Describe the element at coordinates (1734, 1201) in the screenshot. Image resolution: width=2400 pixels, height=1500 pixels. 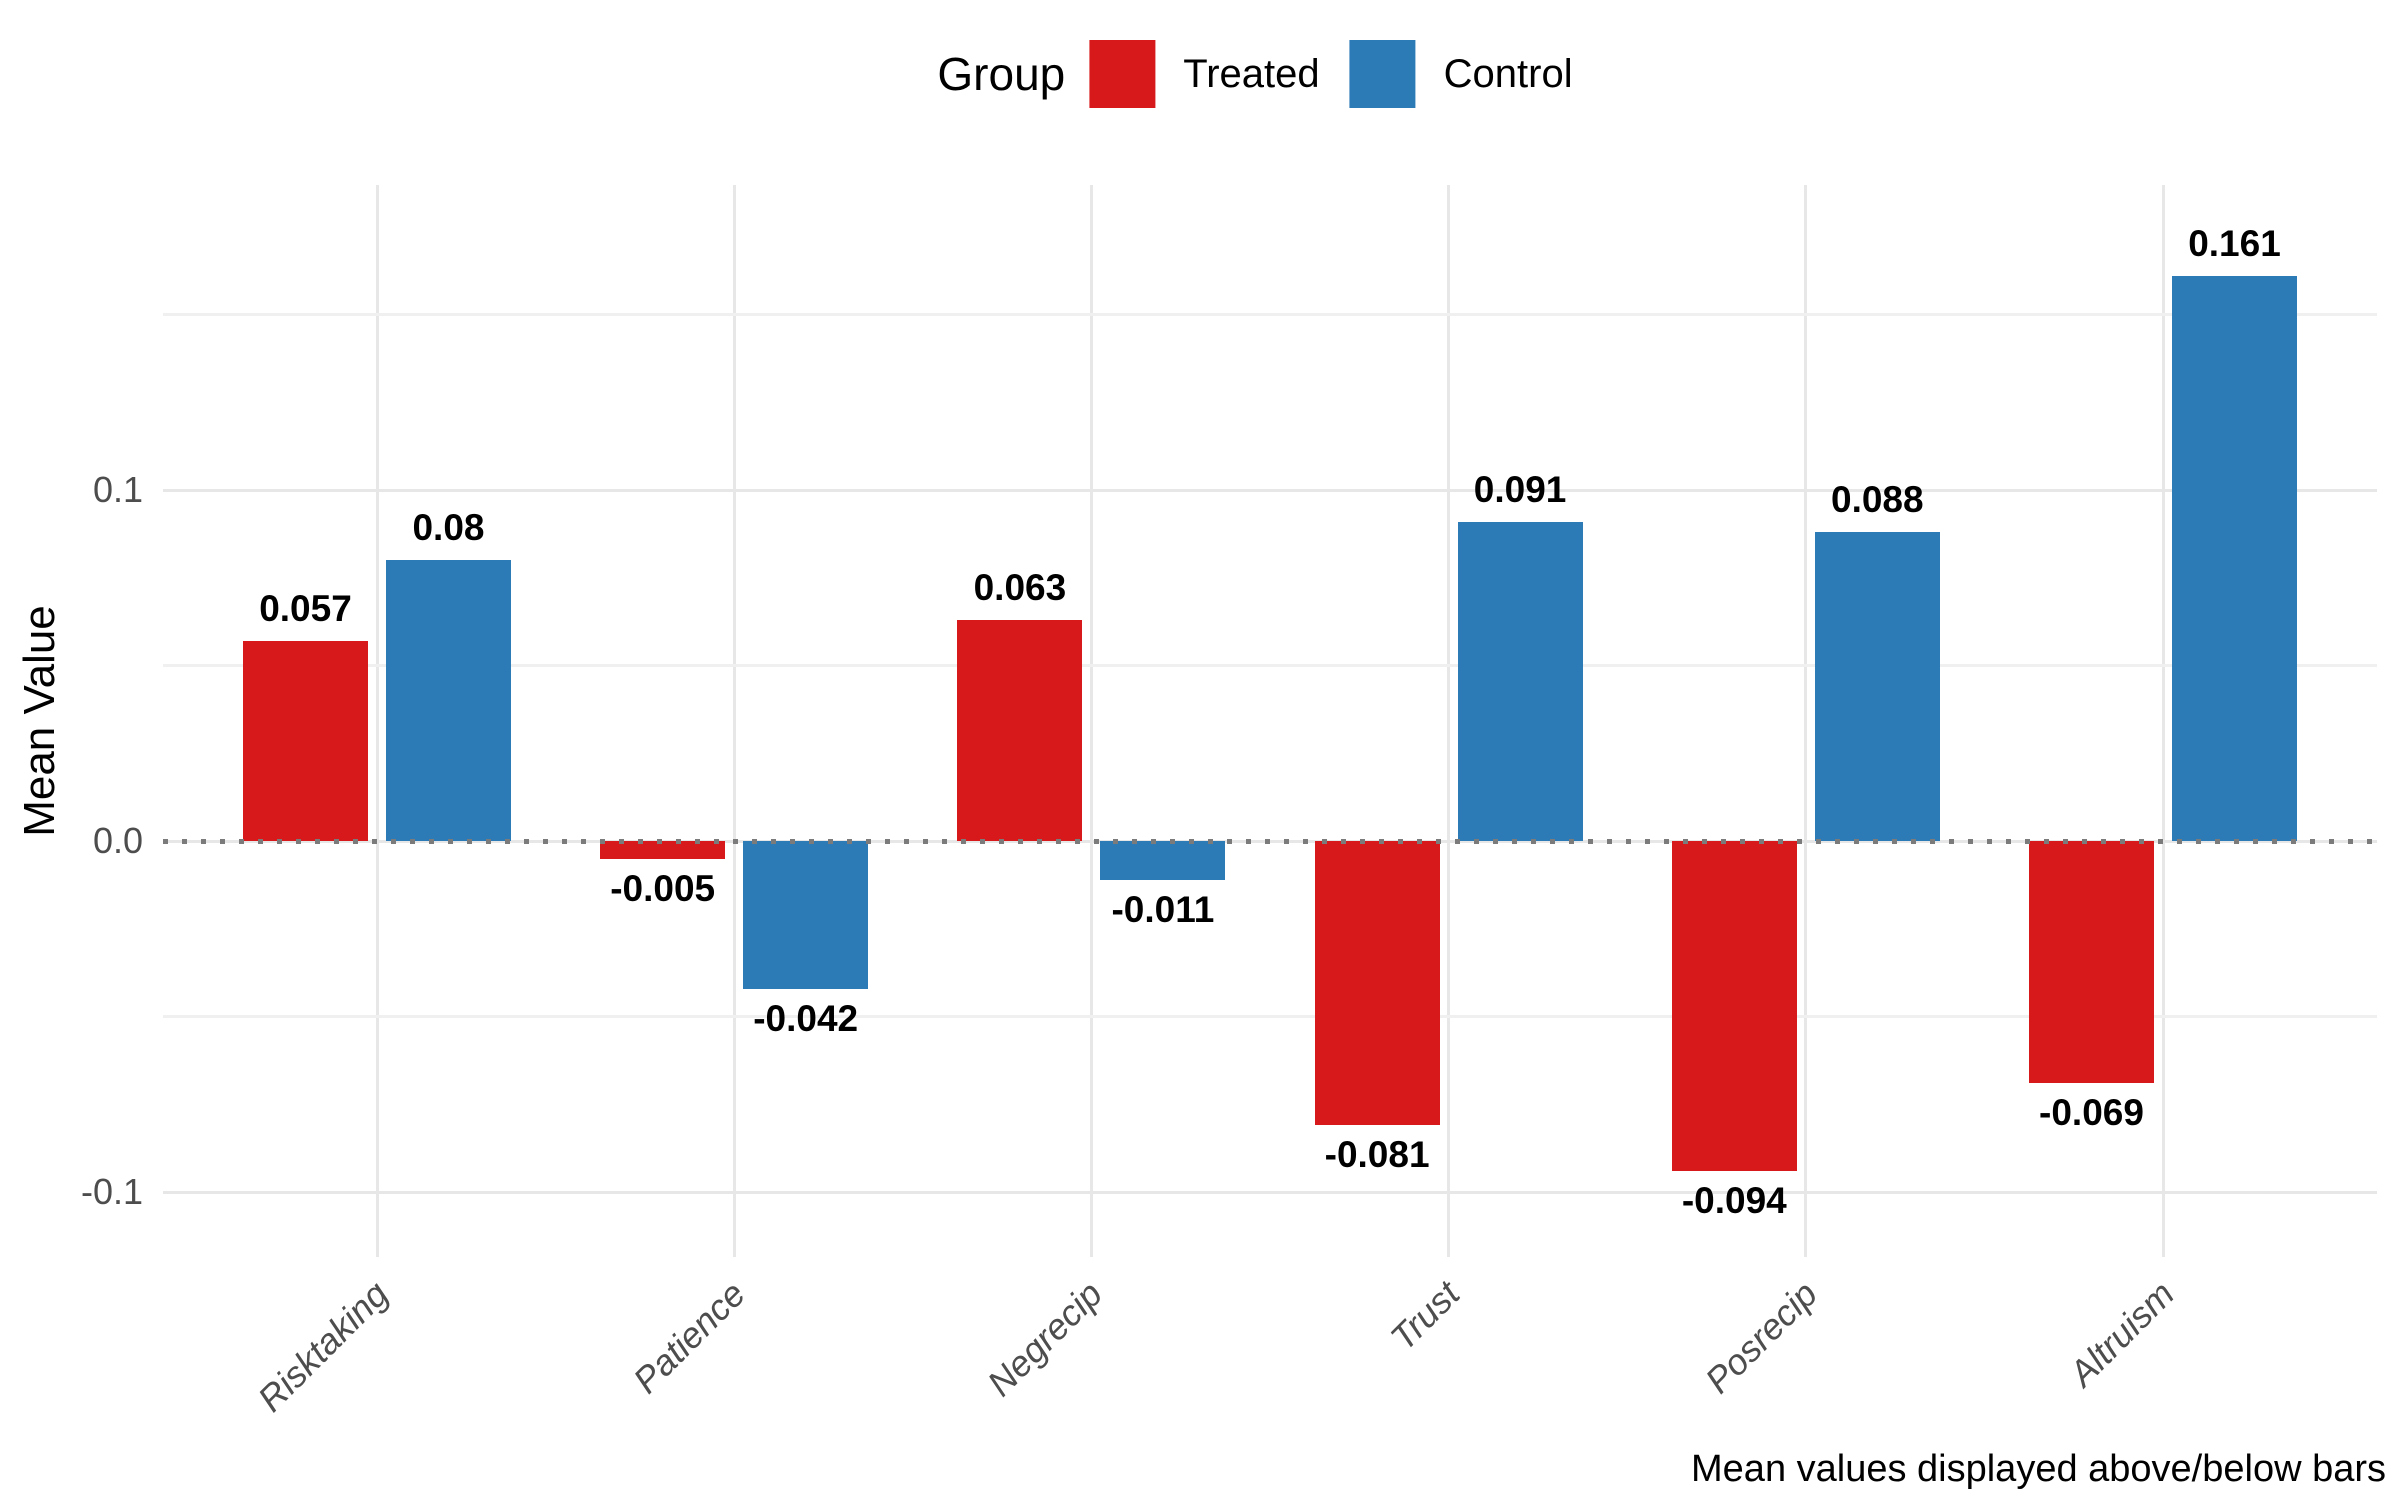
I see `value-label-treated-posrecip: -0.094` at that location.